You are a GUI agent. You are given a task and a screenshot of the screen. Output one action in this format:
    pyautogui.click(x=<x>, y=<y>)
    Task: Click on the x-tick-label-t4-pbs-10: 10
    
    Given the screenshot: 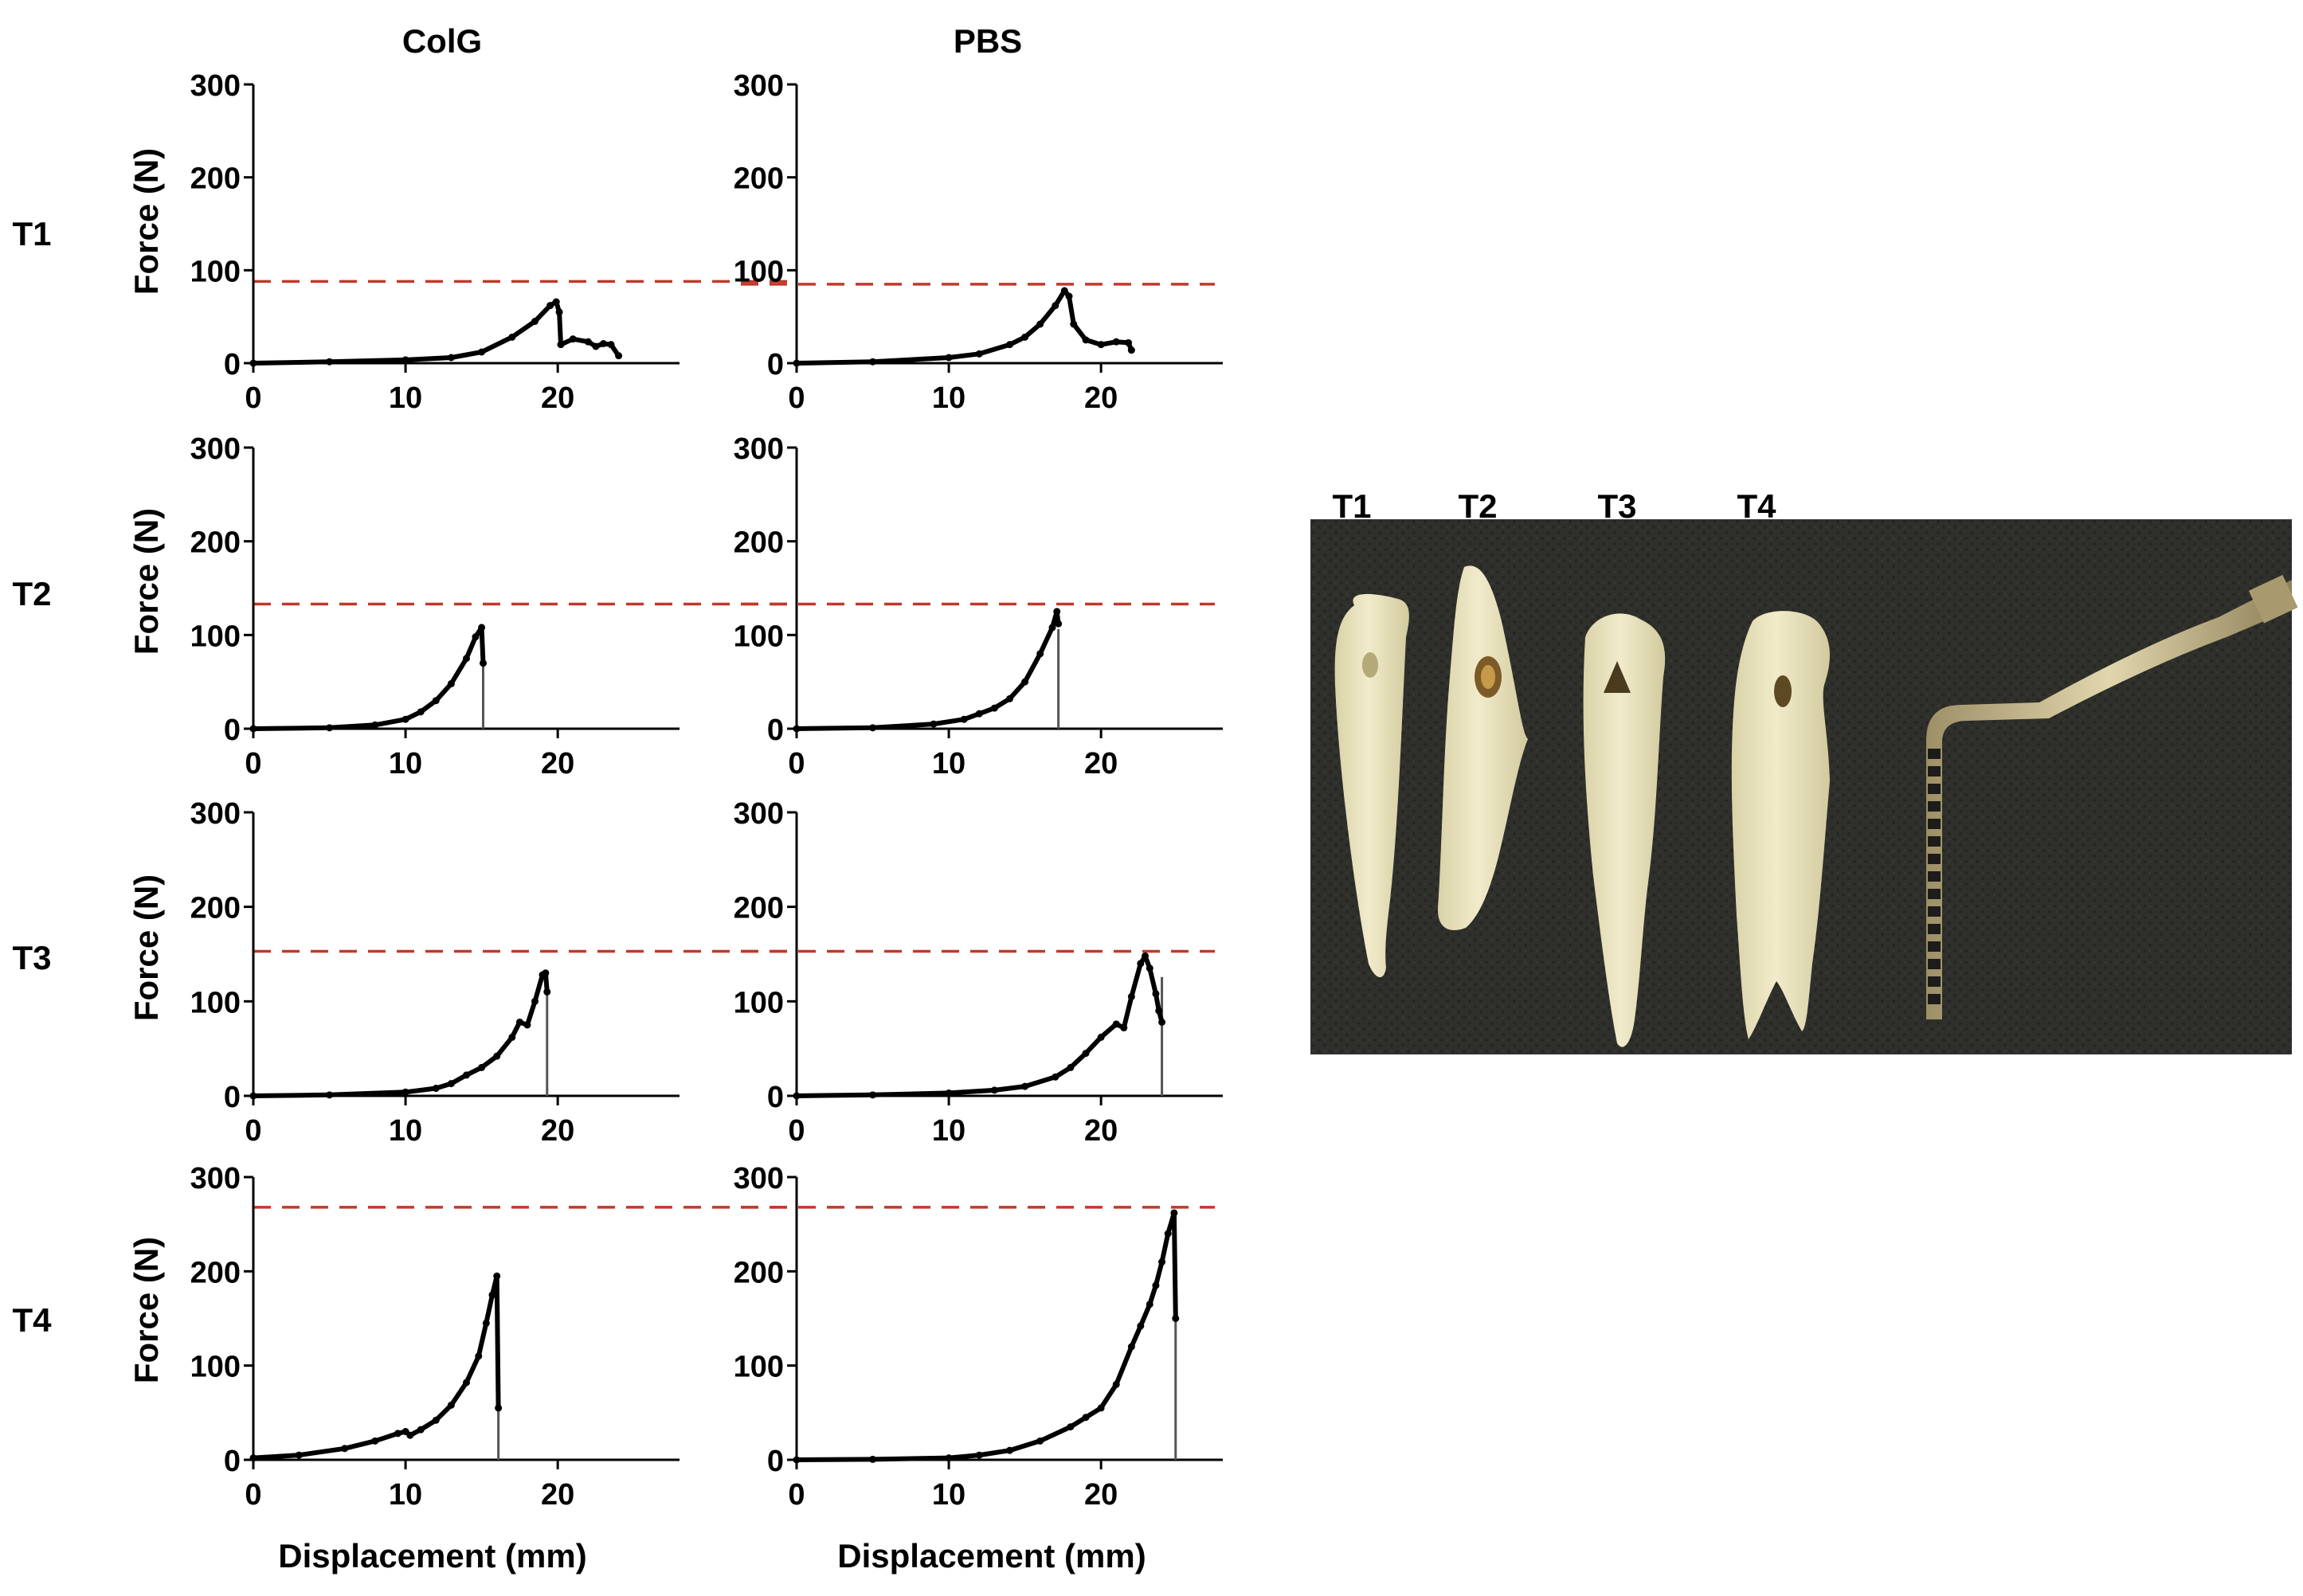 What is the action you would take?
    pyautogui.click(x=948, y=1495)
    